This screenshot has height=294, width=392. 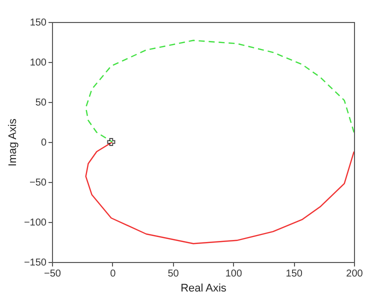 I want to click on y-tick-label: 150, so click(x=38, y=23).